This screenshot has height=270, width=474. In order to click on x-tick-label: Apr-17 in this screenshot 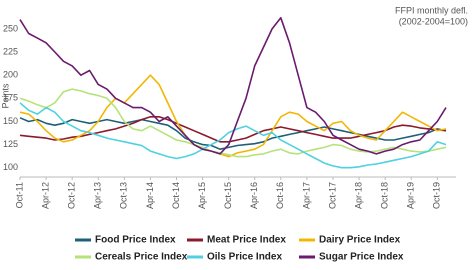, I will do `click(306, 195)`.